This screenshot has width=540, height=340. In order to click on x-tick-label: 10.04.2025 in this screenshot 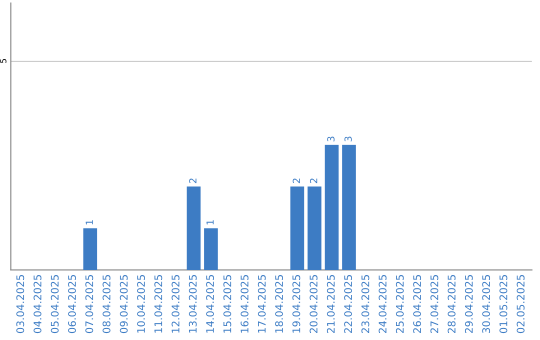, I will do `click(141, 304)`.